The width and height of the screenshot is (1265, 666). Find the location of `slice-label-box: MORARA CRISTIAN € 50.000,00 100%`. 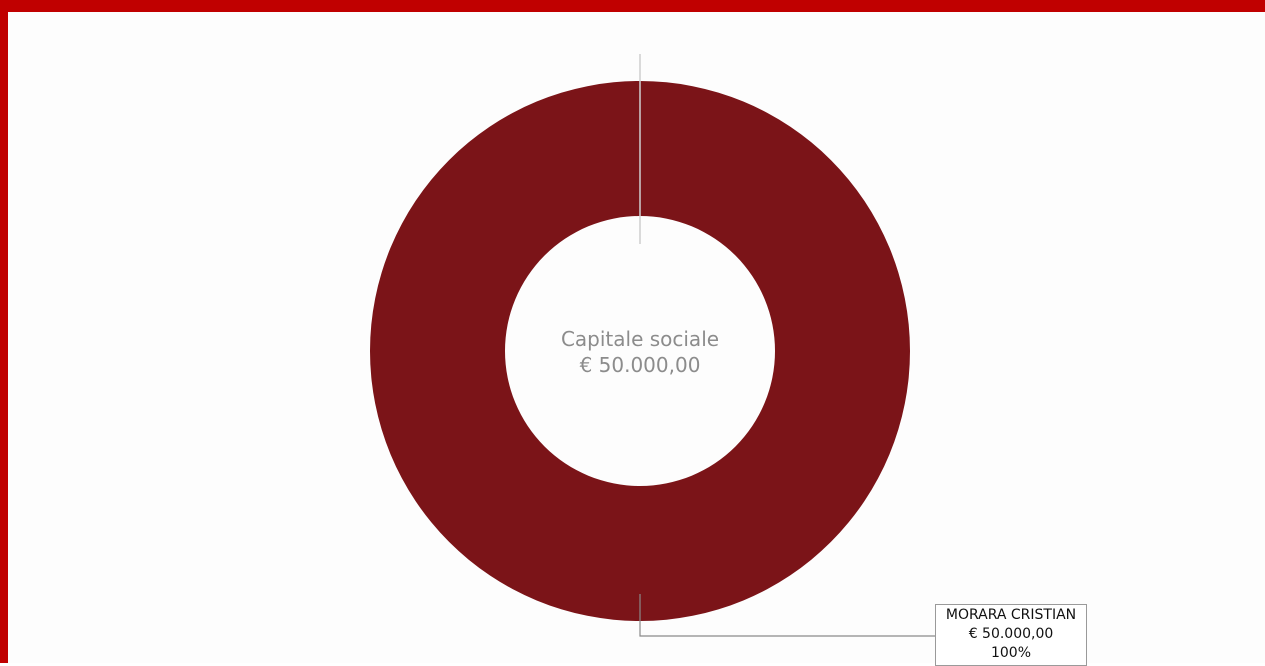

slice-label-box: MORARA CRISTIAN € 50.000,00 100% is located at coordinates (1011, 635).